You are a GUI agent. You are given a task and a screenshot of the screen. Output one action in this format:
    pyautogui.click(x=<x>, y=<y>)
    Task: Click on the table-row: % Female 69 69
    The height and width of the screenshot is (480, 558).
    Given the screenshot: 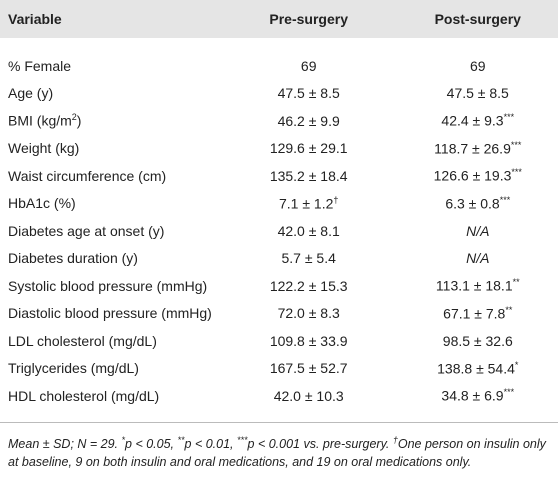 What is the action you would take?
    pyautogui.click(x=279, y=59)
    